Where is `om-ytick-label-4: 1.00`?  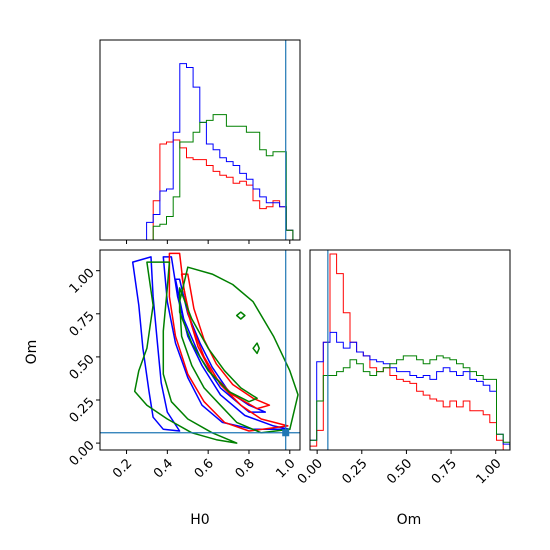
om-ytick-label-4: 1.00 is located at coordinates (82, 281).